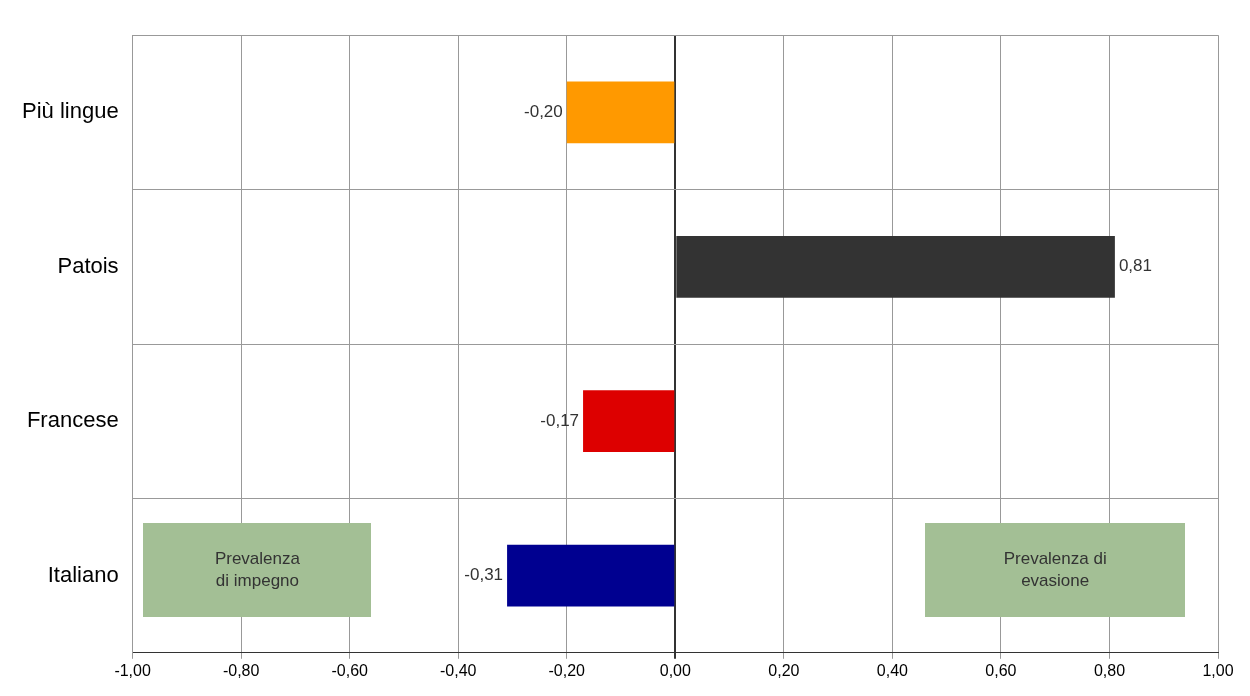 This screenshot has width=1250, height=696. I want to click on data-label: -0,20, so click(543, 112).